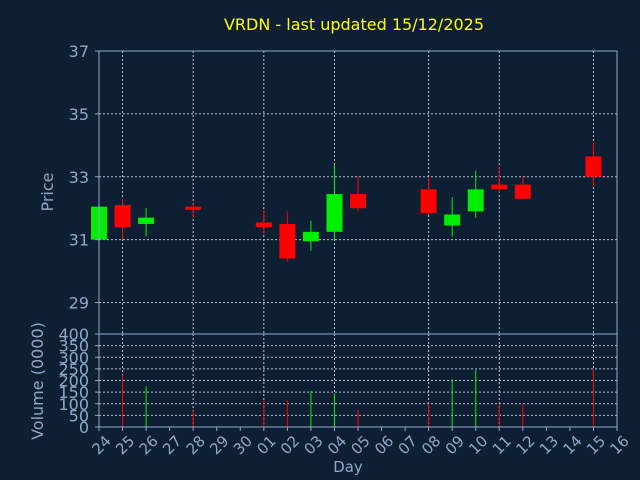  What do you see at coordinates (37, 381) in the screenshot?
I see `volume-axis-label: Volume (0000)` at bounding box center [37, 381].